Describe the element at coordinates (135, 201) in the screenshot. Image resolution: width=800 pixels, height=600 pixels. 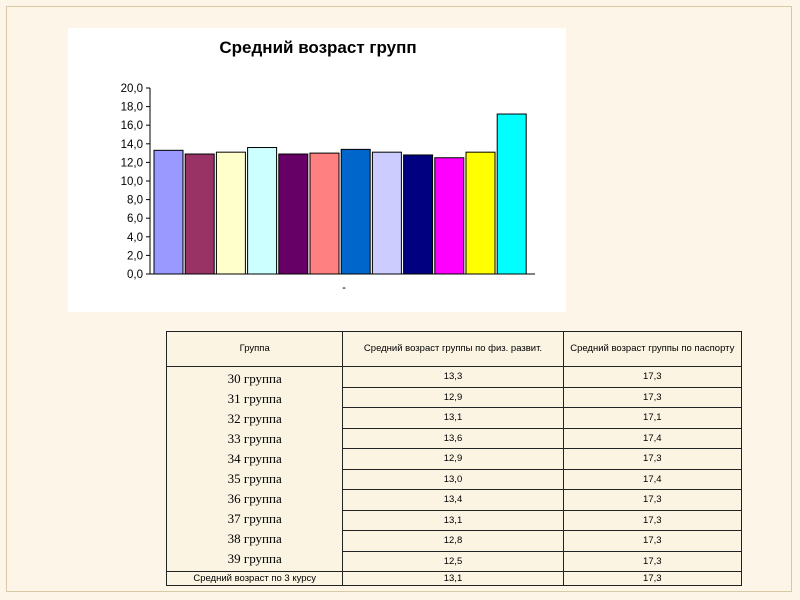
I see `y-tick-label: 8,0` at that location.